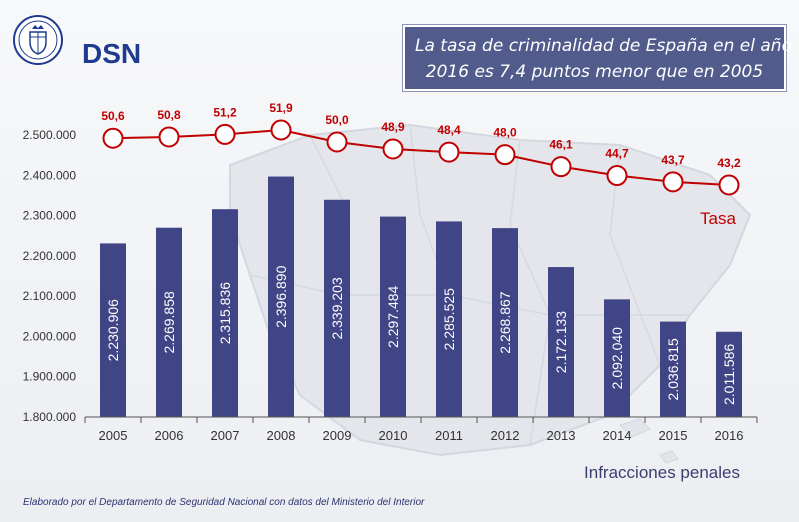  Describe the element at coordinates (50, 377) in the screenshot. I see `y-tick-label: 1.900.000` at that location.